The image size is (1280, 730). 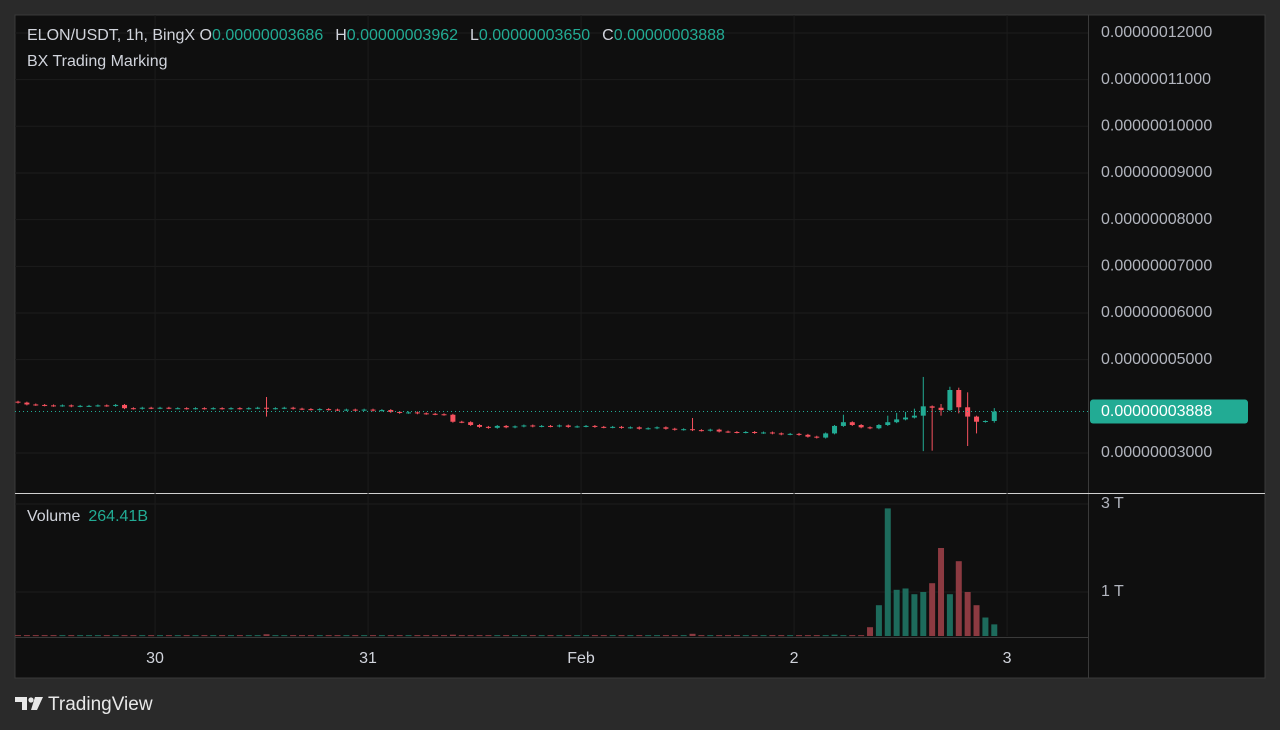 I want to click on symbol: ELON/USDT, 1h, BingX, so click(x=111, y=35).